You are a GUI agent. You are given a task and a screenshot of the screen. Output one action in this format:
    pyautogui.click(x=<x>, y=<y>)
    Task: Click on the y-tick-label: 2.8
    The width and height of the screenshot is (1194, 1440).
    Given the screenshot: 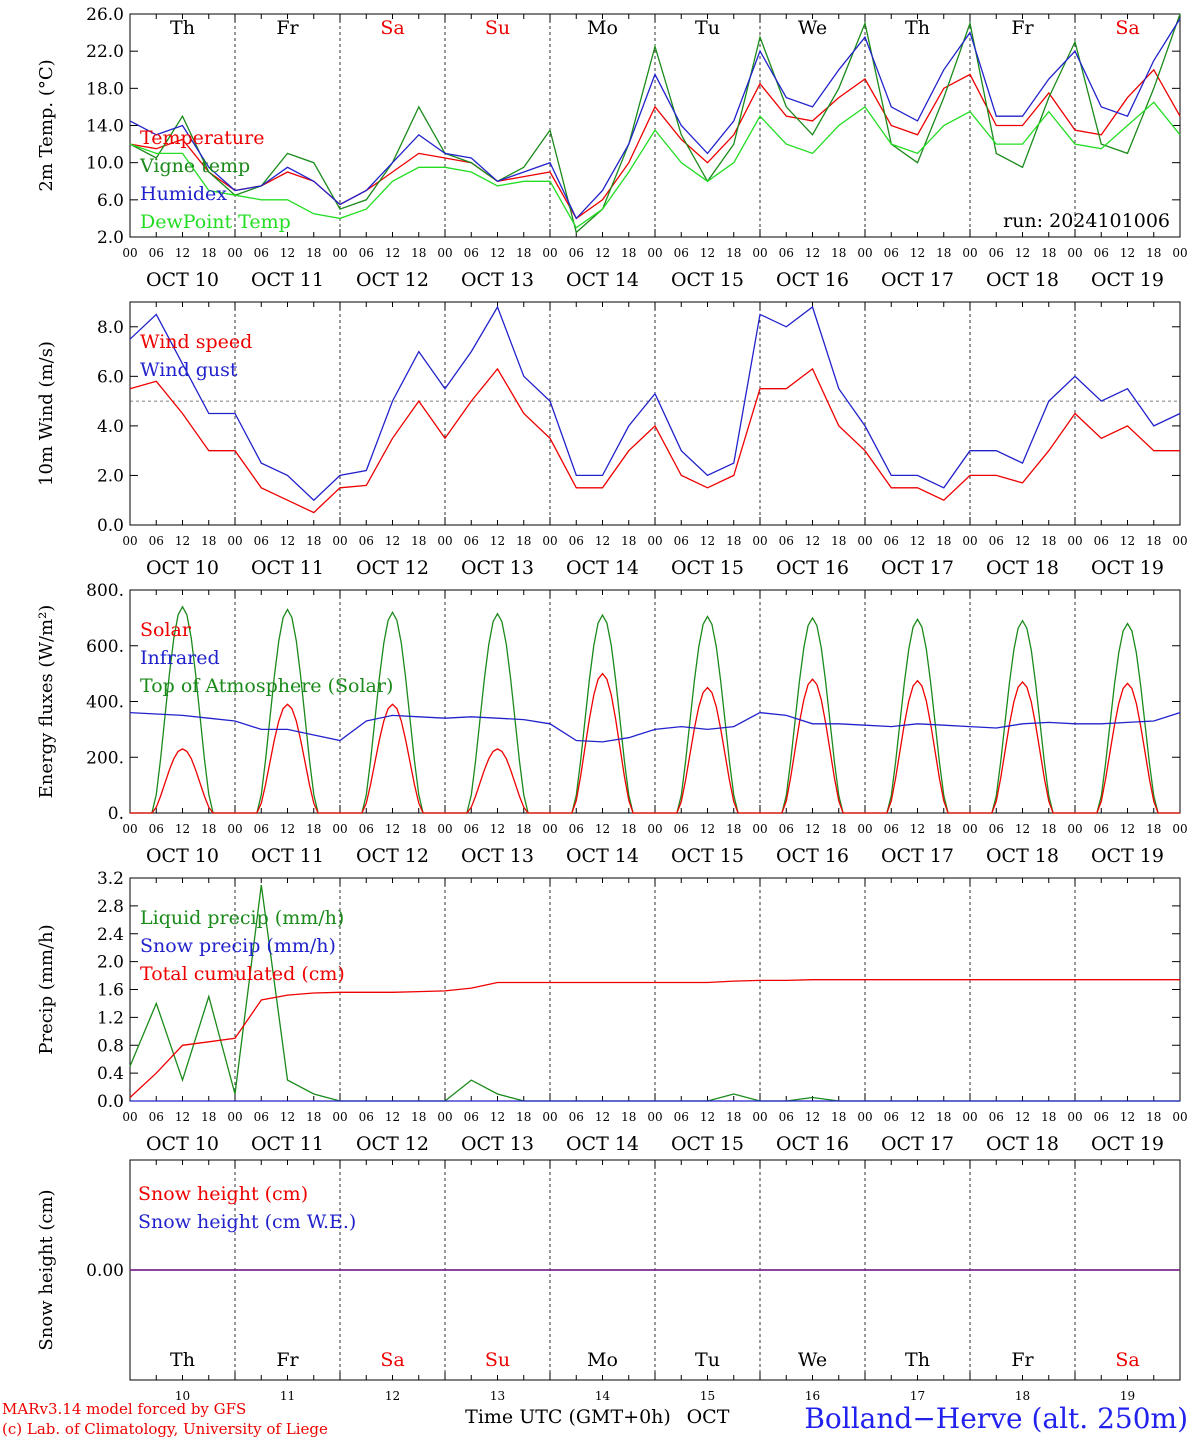 What is the action you would take?
    pyautogui.click(x=110, y=907)
    